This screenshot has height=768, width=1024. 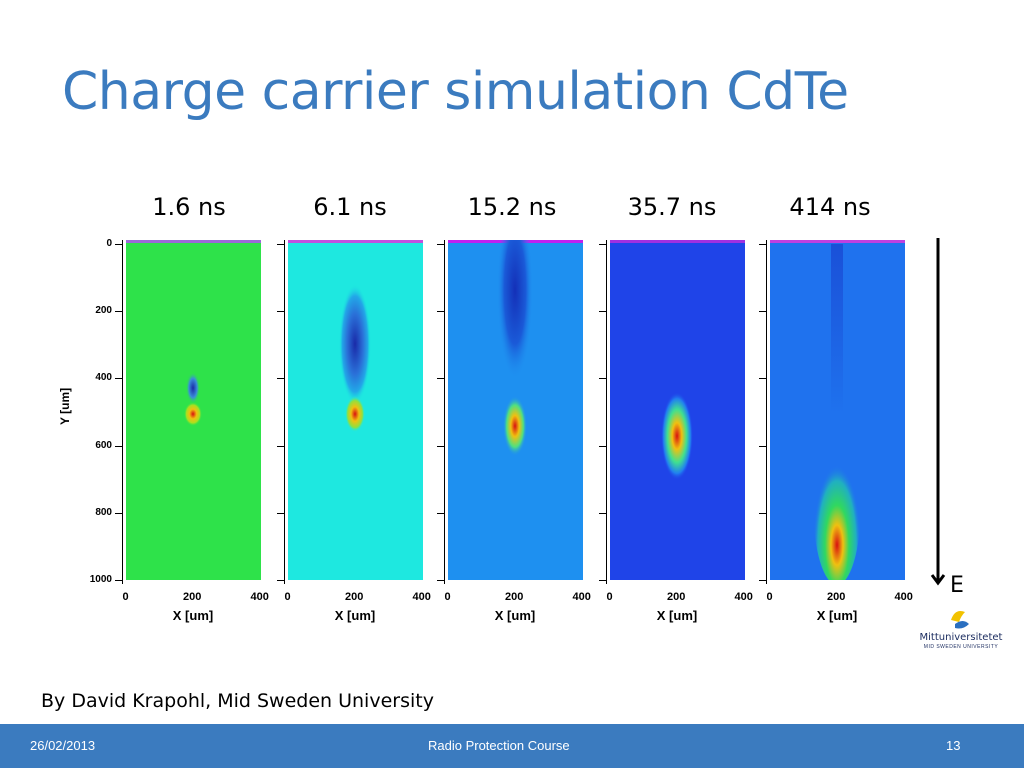 I want to click on y-tick-label: 0, so click(x=109, y=243).